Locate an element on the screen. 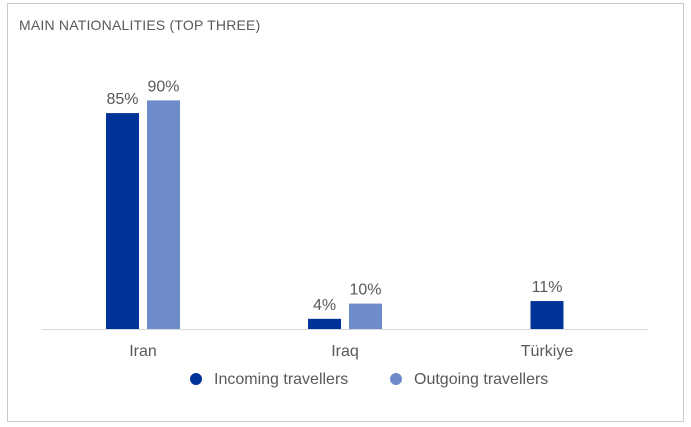 This screenshot has height=427, width=691. data-label: 4% is located at coordinates (324, 305).